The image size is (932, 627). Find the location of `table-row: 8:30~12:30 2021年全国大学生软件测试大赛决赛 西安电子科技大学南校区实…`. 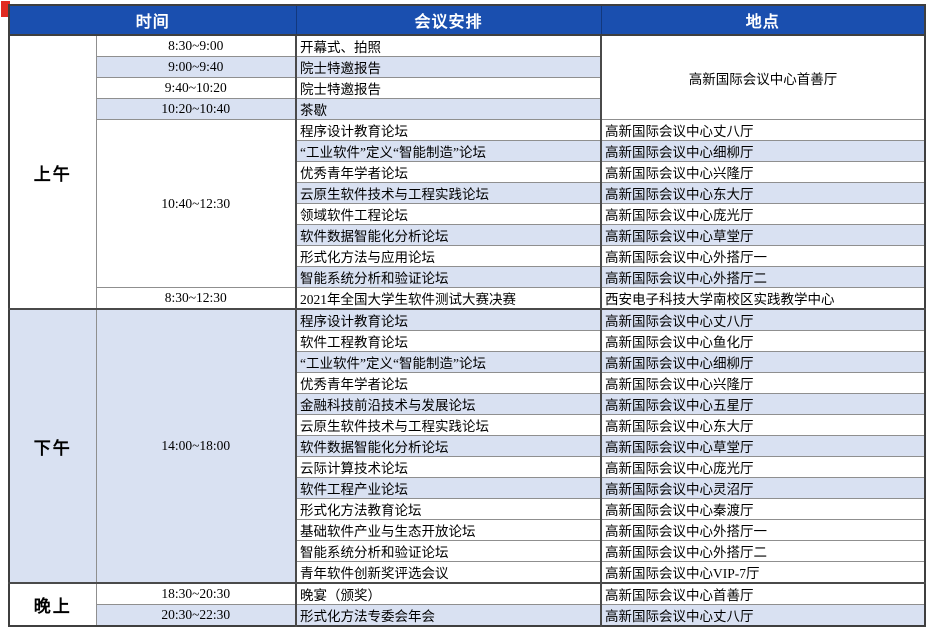

table-row: 8:30~12:30 2021年全国大学生软件测试大赛决赛 西安电子科技大学南校区实… is located at coordinates (467, 298).